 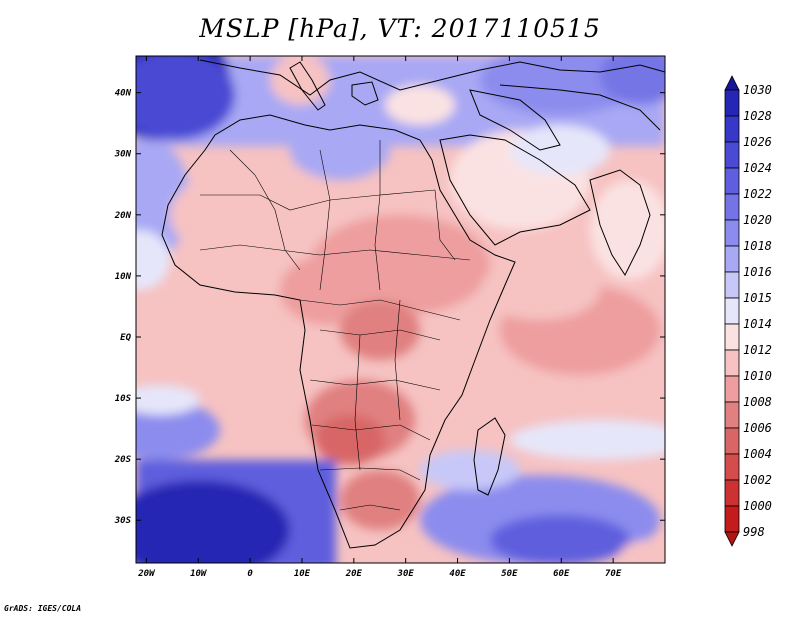 What do you see at coordinates (757, 220) in the screenshot?
I see `colorbar-label: 1020` at bounding box center [757, 220].